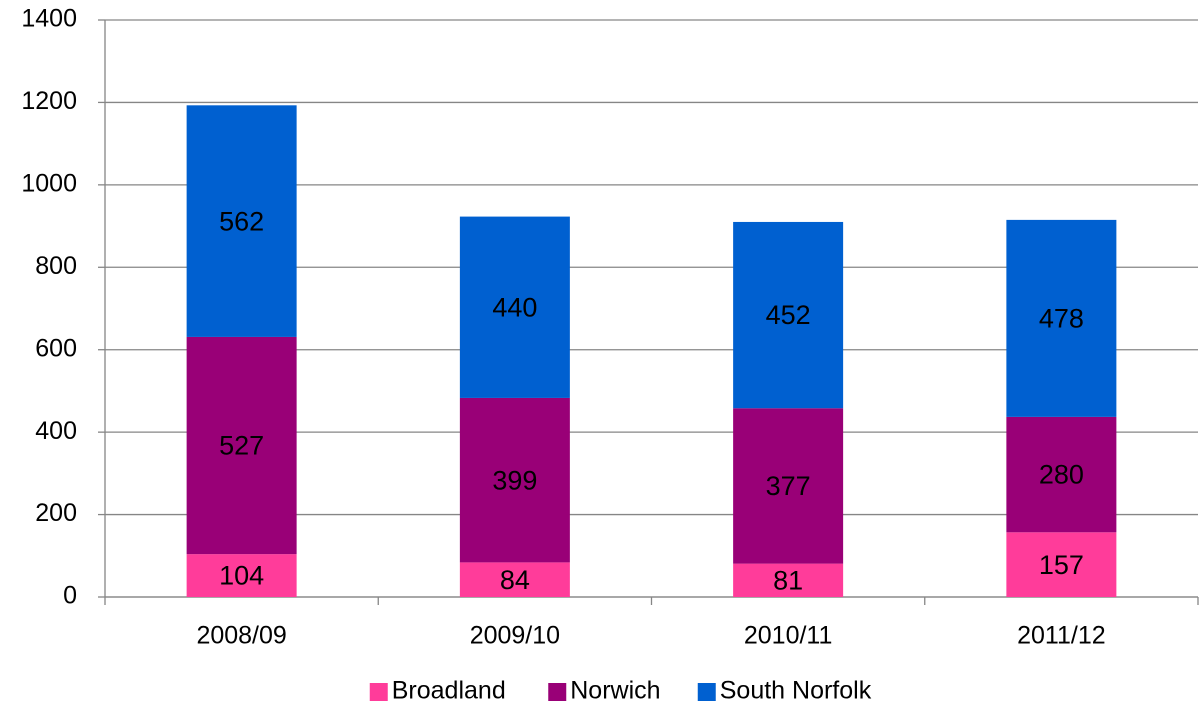  I want to click on legend-label: South Norfolk, so click(796, 691).